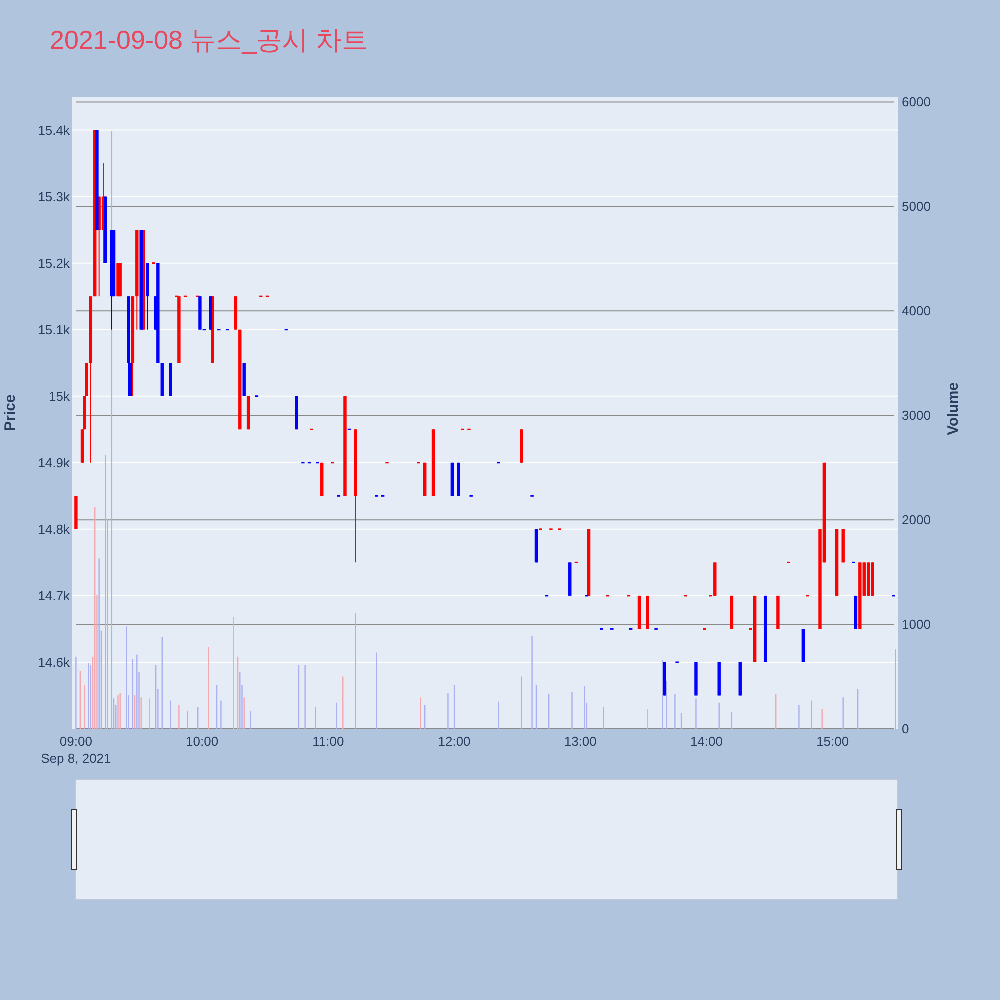  I want to click on y-axis-title: Price, so click(10, 413).